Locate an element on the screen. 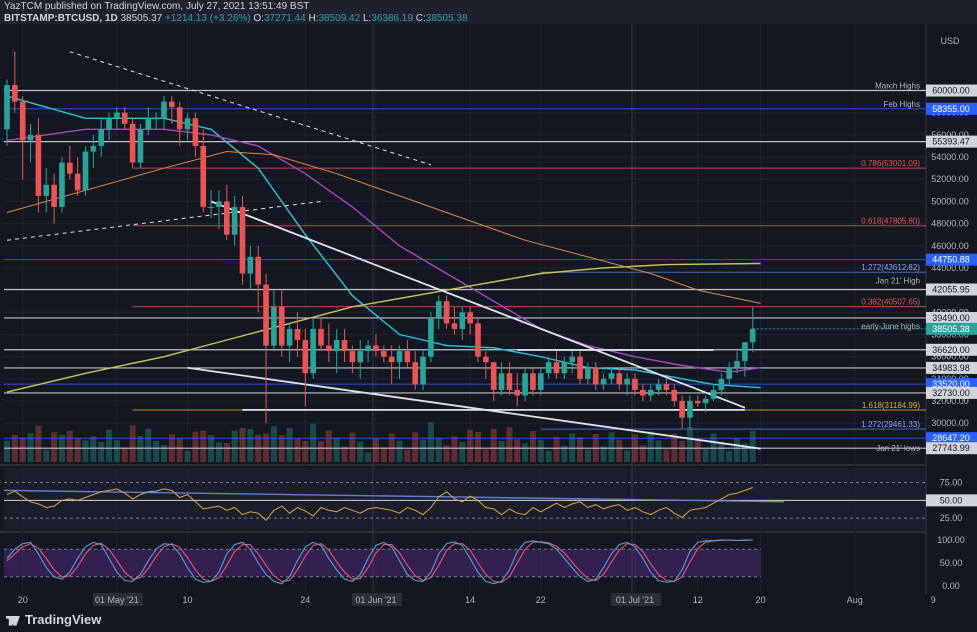  price-change: +1214.13 (+3.26%) is located at coordinates (207, 18).